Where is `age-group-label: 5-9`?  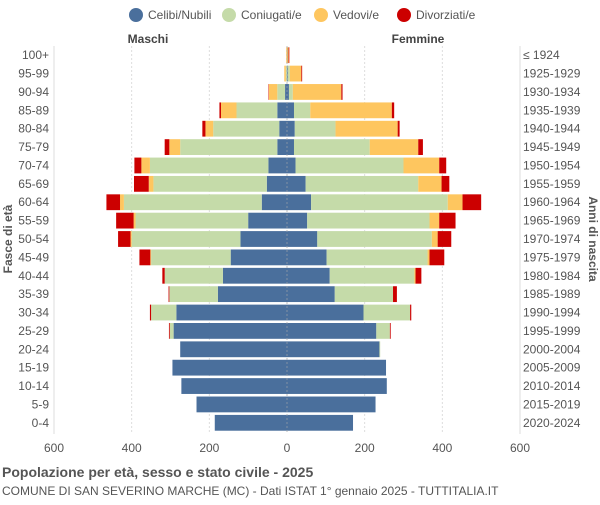
age-group-label: 5-9 is located at coordinates (41, 404).